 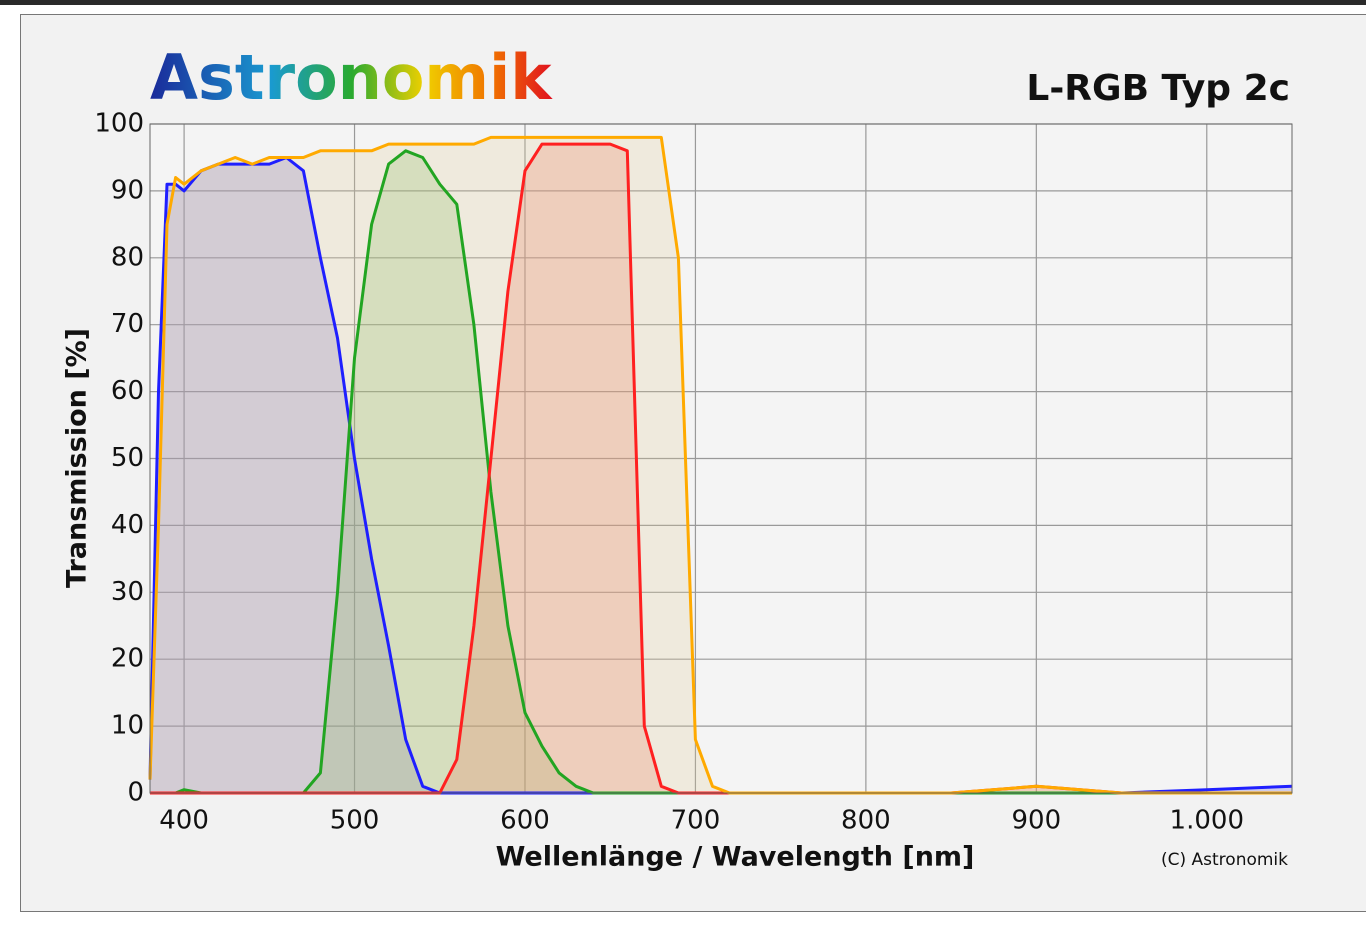 I want to click on top-bar, so click(x=683, y=2).